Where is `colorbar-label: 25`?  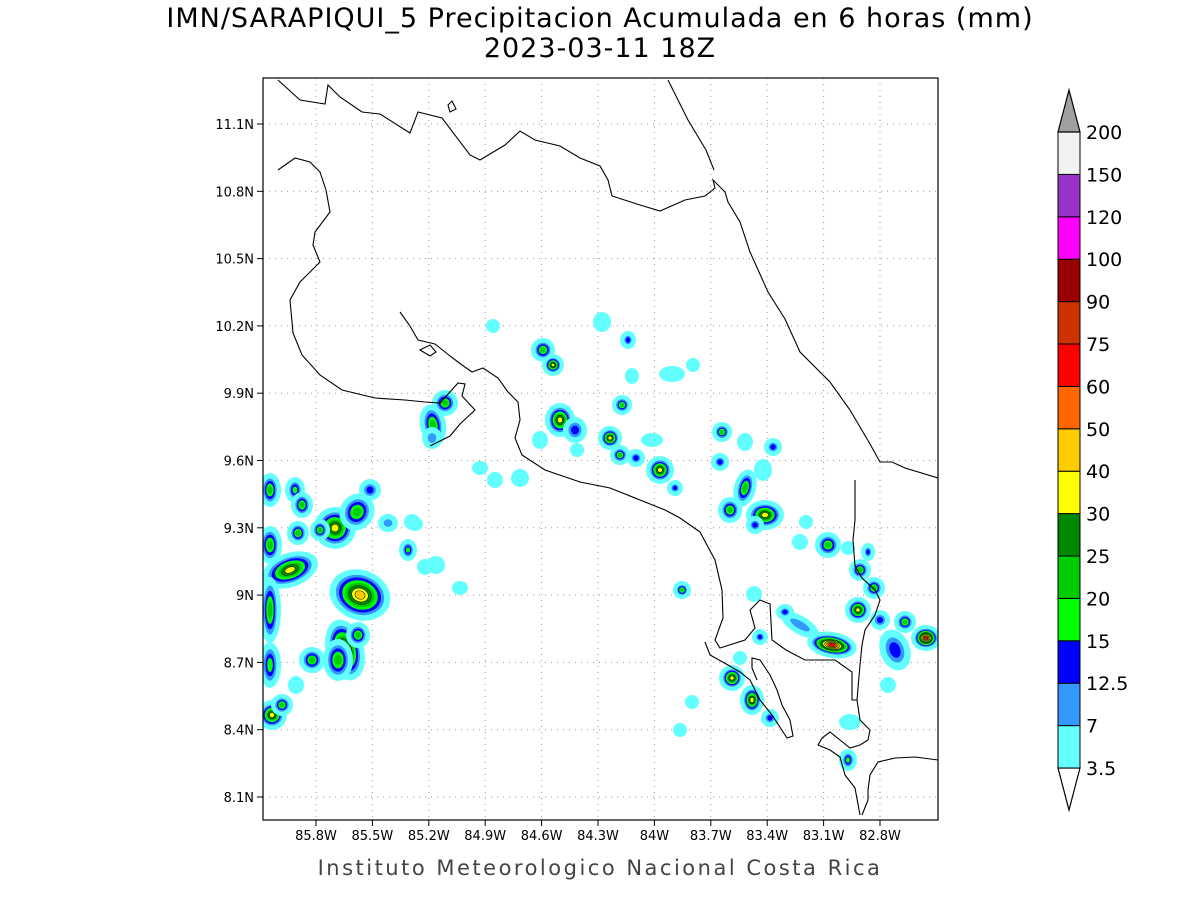
colorbar-label: 25 is located at coordinates (1098, 557).